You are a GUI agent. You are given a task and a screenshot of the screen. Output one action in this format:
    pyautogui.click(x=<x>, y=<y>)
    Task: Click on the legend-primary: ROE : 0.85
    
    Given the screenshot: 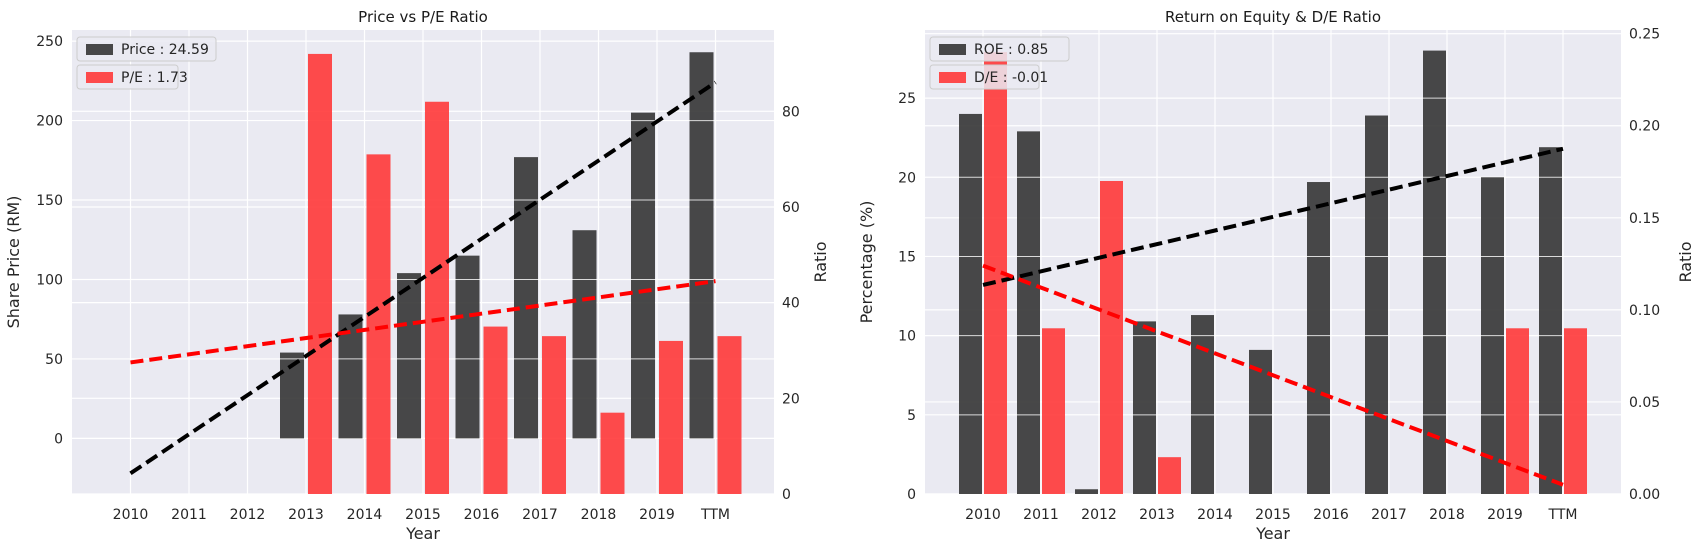 What is the action you would take?
    pyautogui.click(x=999, y=49)
    